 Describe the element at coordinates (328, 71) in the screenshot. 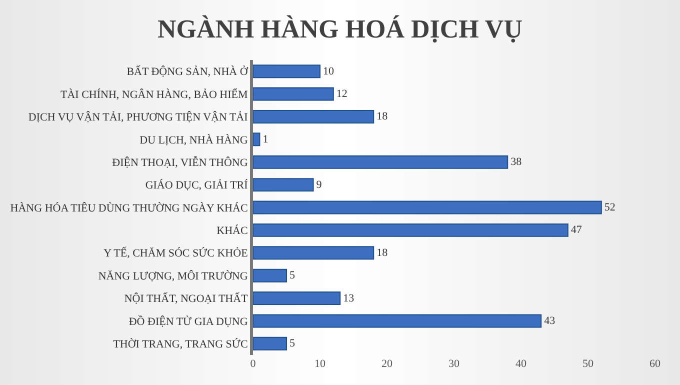

I see `data-label: 10` at that location.